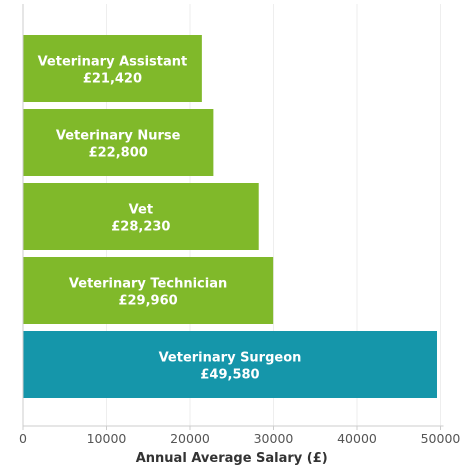 The height and width of the screenshot is (474, 474). I want to click on x-tick-label: 50000, so click(441, 438).